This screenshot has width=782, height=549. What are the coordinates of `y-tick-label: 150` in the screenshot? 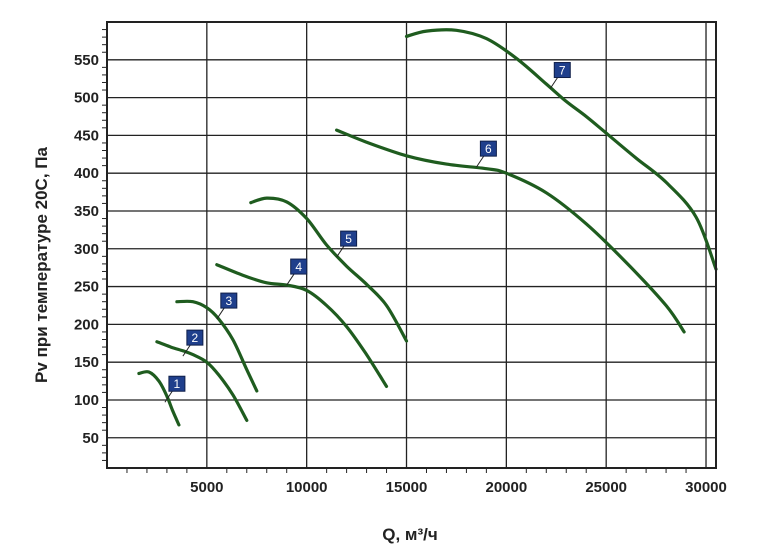 It's located at (86, 362).